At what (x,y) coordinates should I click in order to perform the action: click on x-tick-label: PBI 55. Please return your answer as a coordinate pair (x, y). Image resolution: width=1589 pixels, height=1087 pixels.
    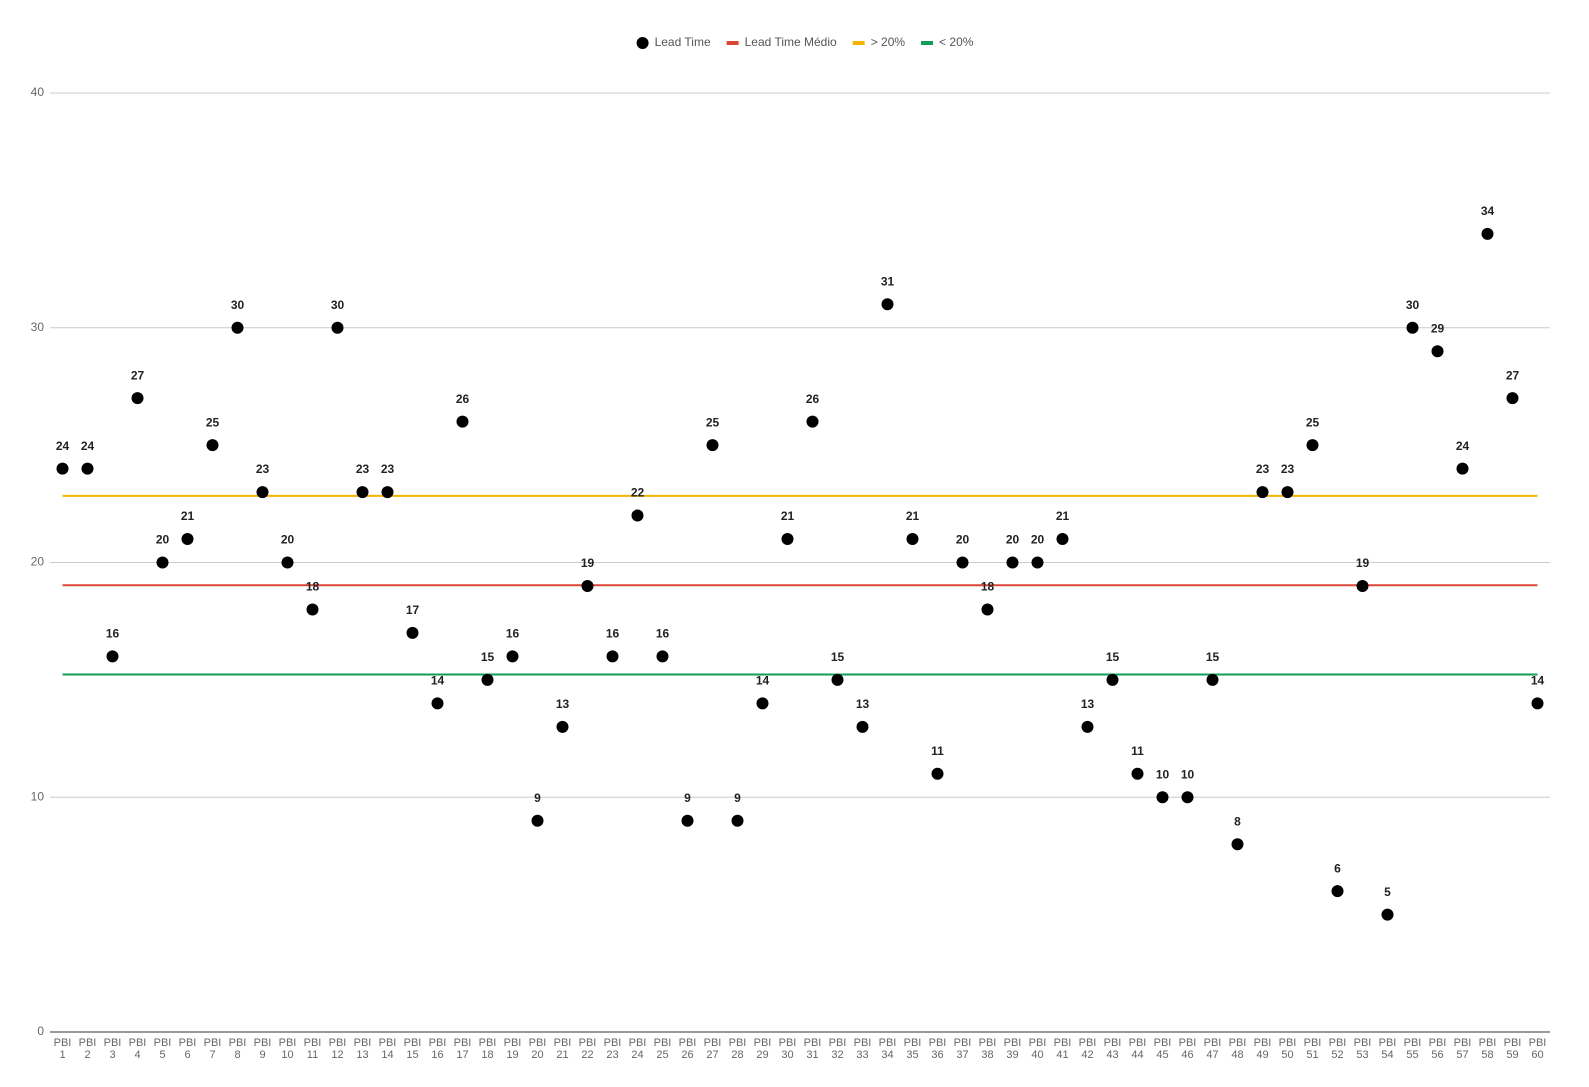
    Looking at the image, I should click on (1412, 1049).